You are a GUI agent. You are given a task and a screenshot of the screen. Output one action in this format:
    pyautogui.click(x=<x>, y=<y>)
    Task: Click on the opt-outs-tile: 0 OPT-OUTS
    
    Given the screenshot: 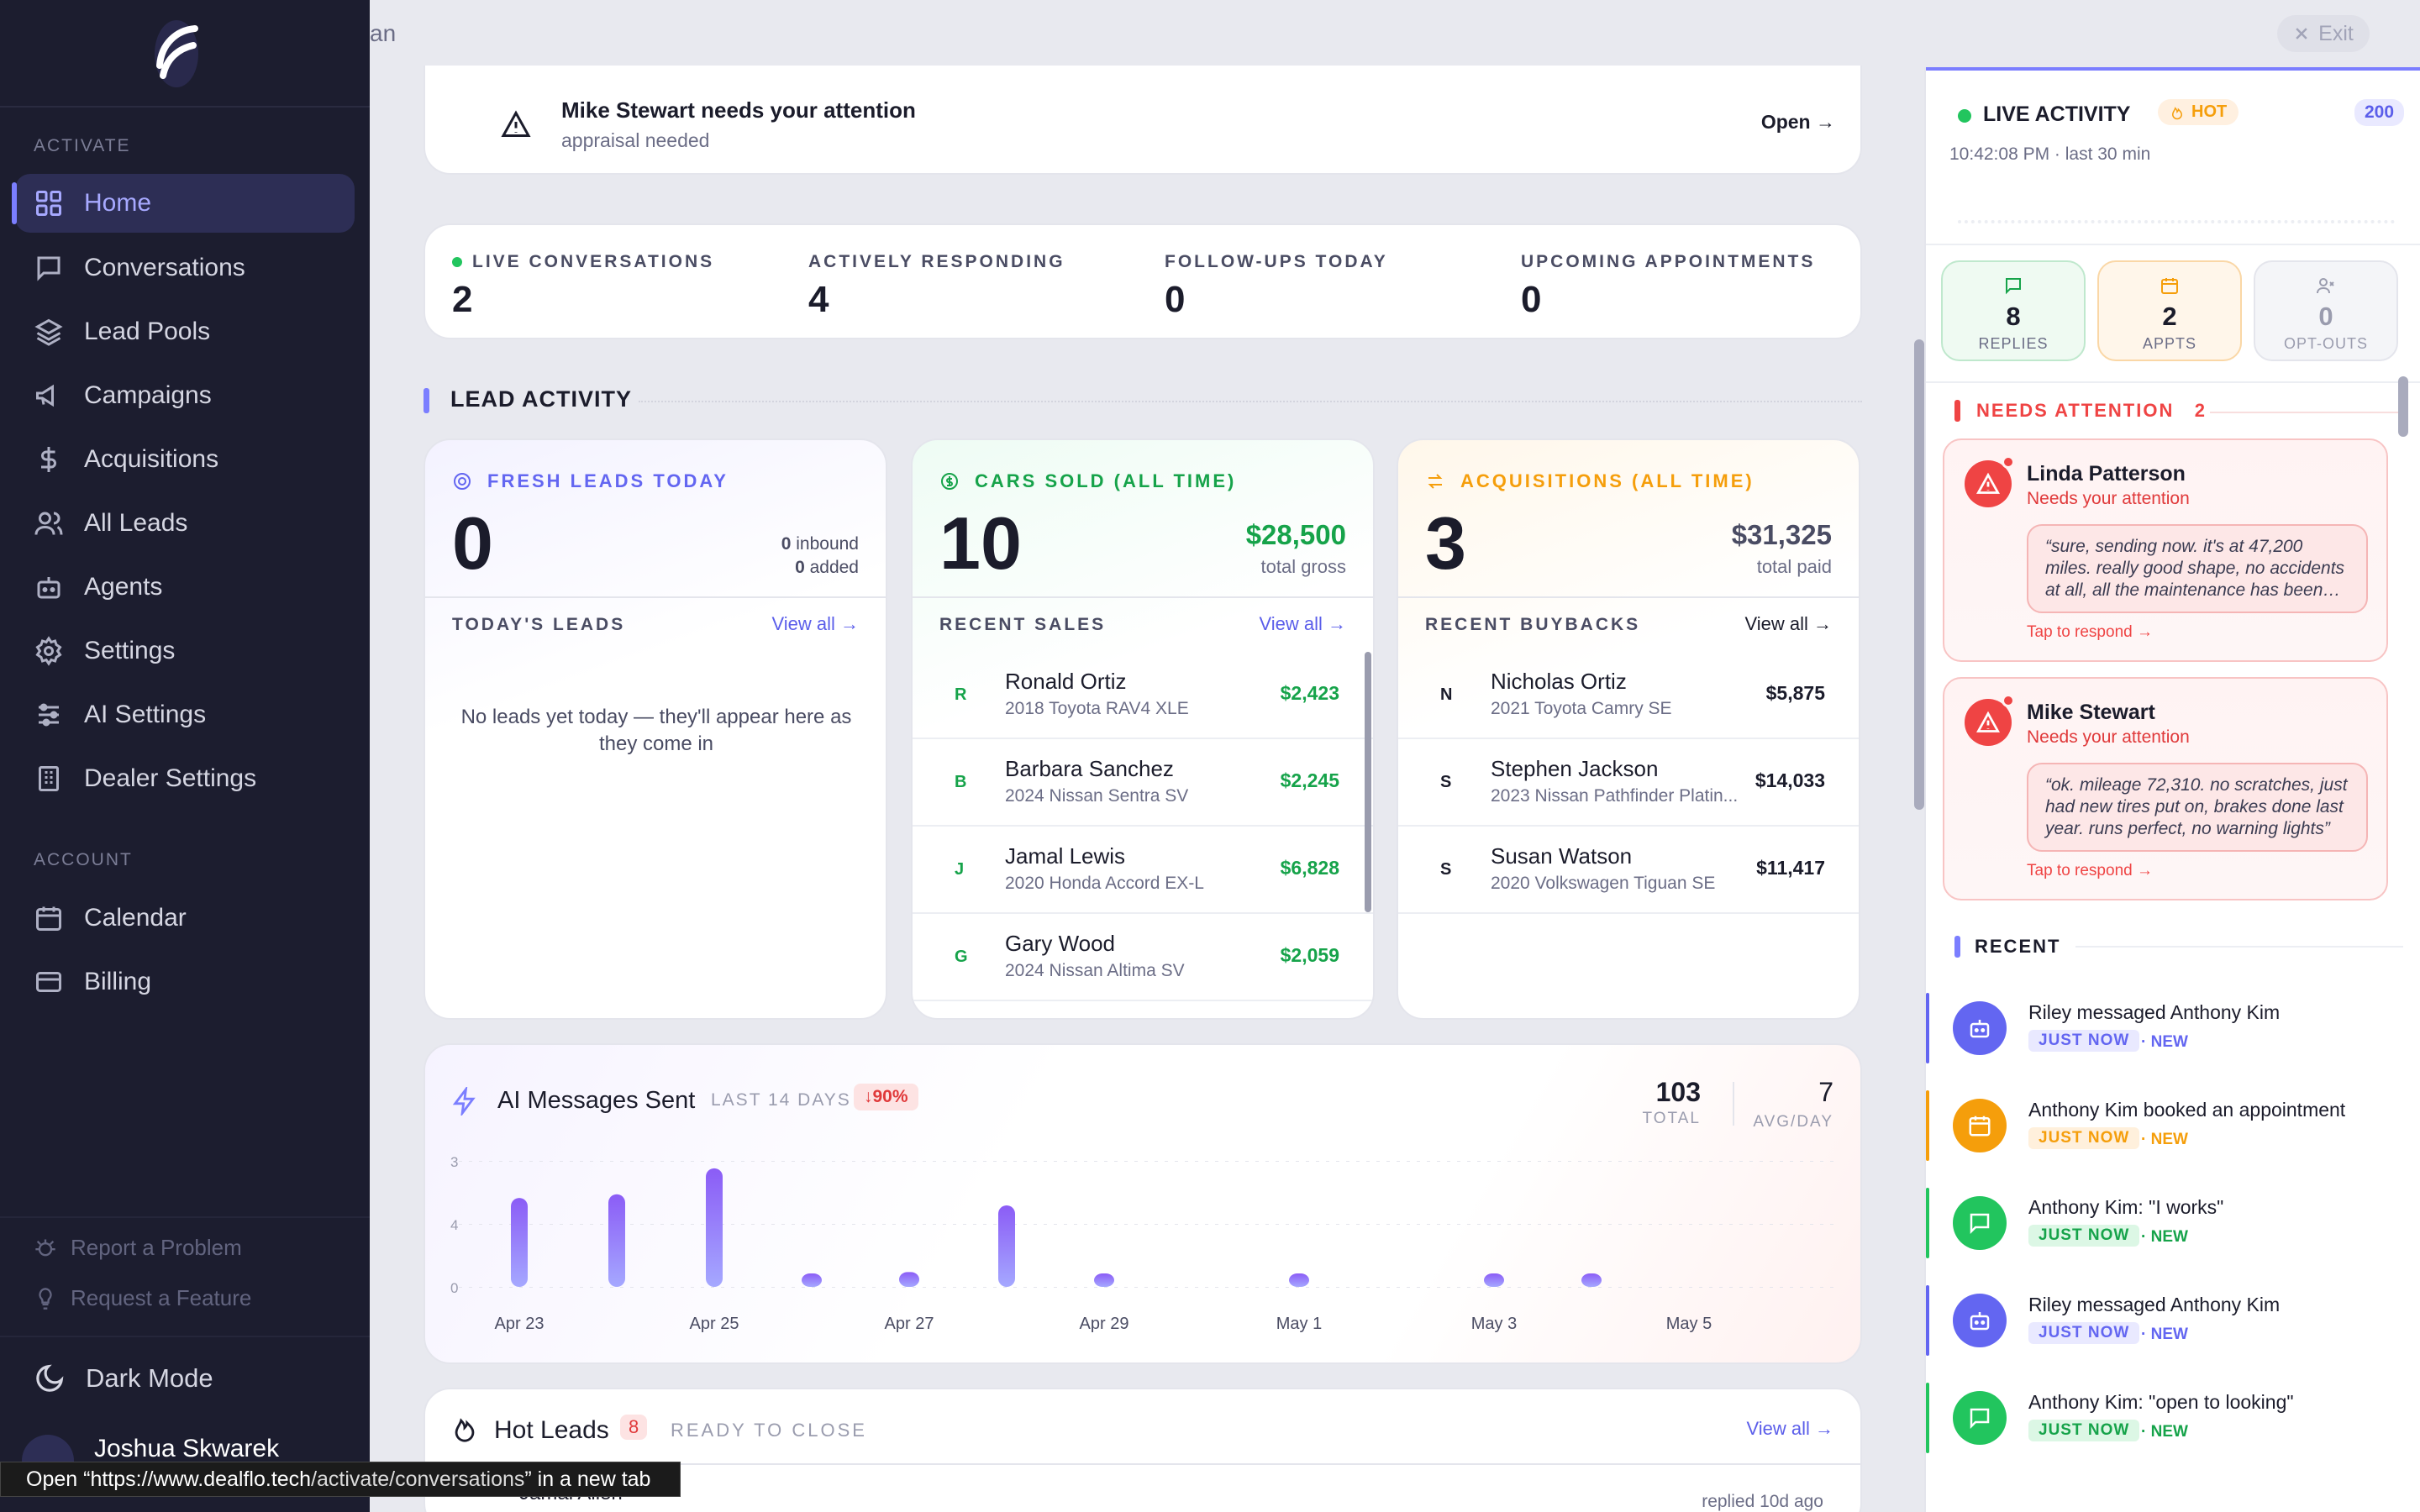 What is the action you would take?
    pyautogui.click(x=2326, y=310)
    